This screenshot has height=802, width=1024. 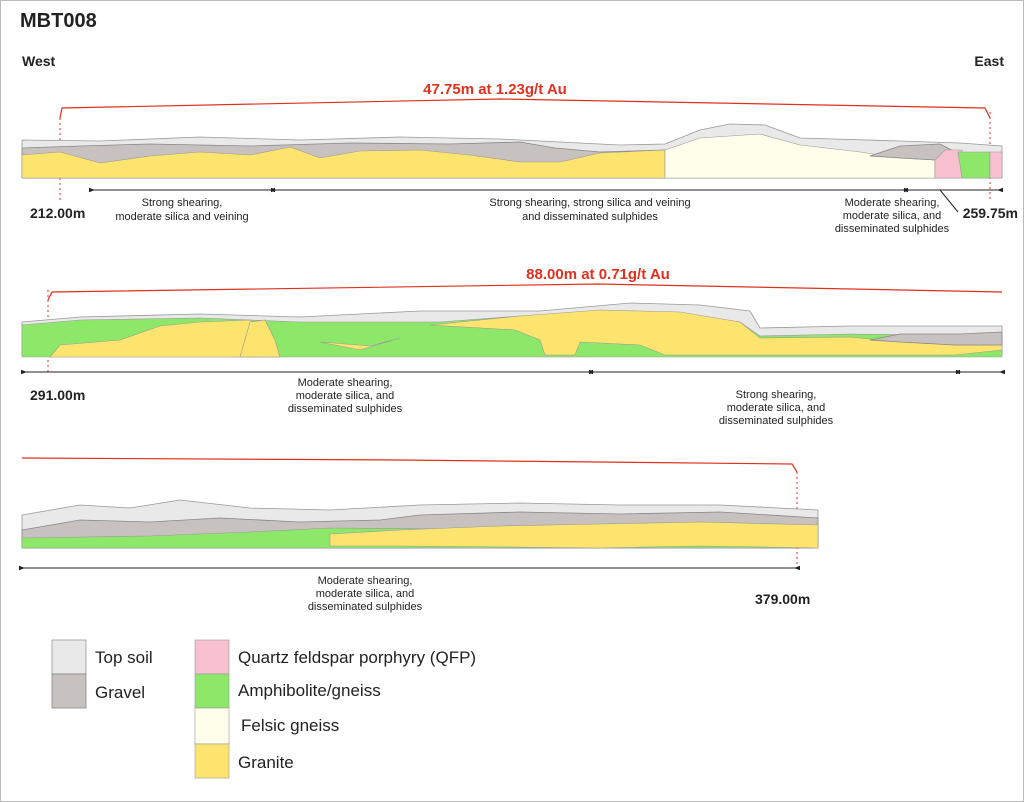 I want to click on west-label: West, so click(x=39, y=61).